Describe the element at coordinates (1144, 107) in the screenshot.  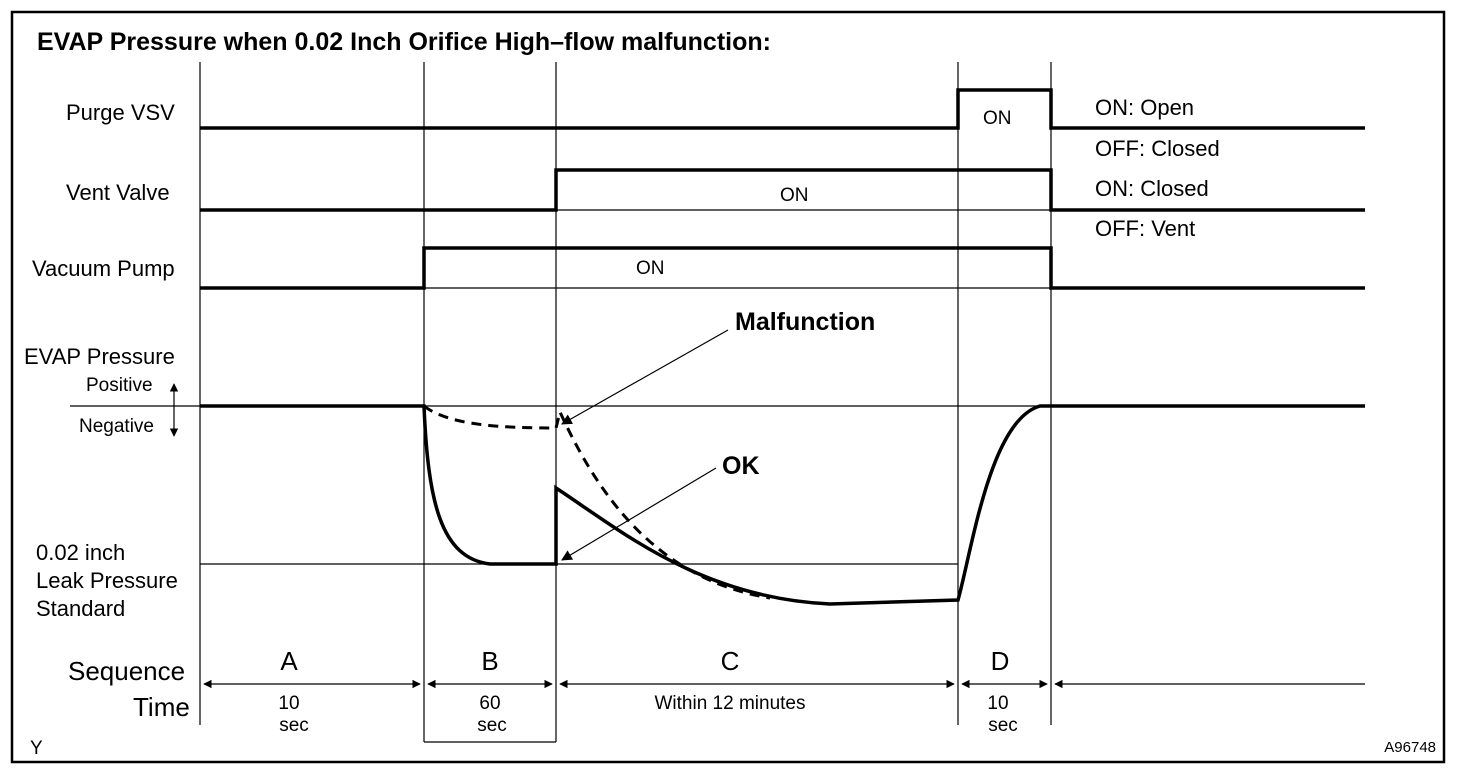
I see `legend-purge-on: ON: Open` at that location.